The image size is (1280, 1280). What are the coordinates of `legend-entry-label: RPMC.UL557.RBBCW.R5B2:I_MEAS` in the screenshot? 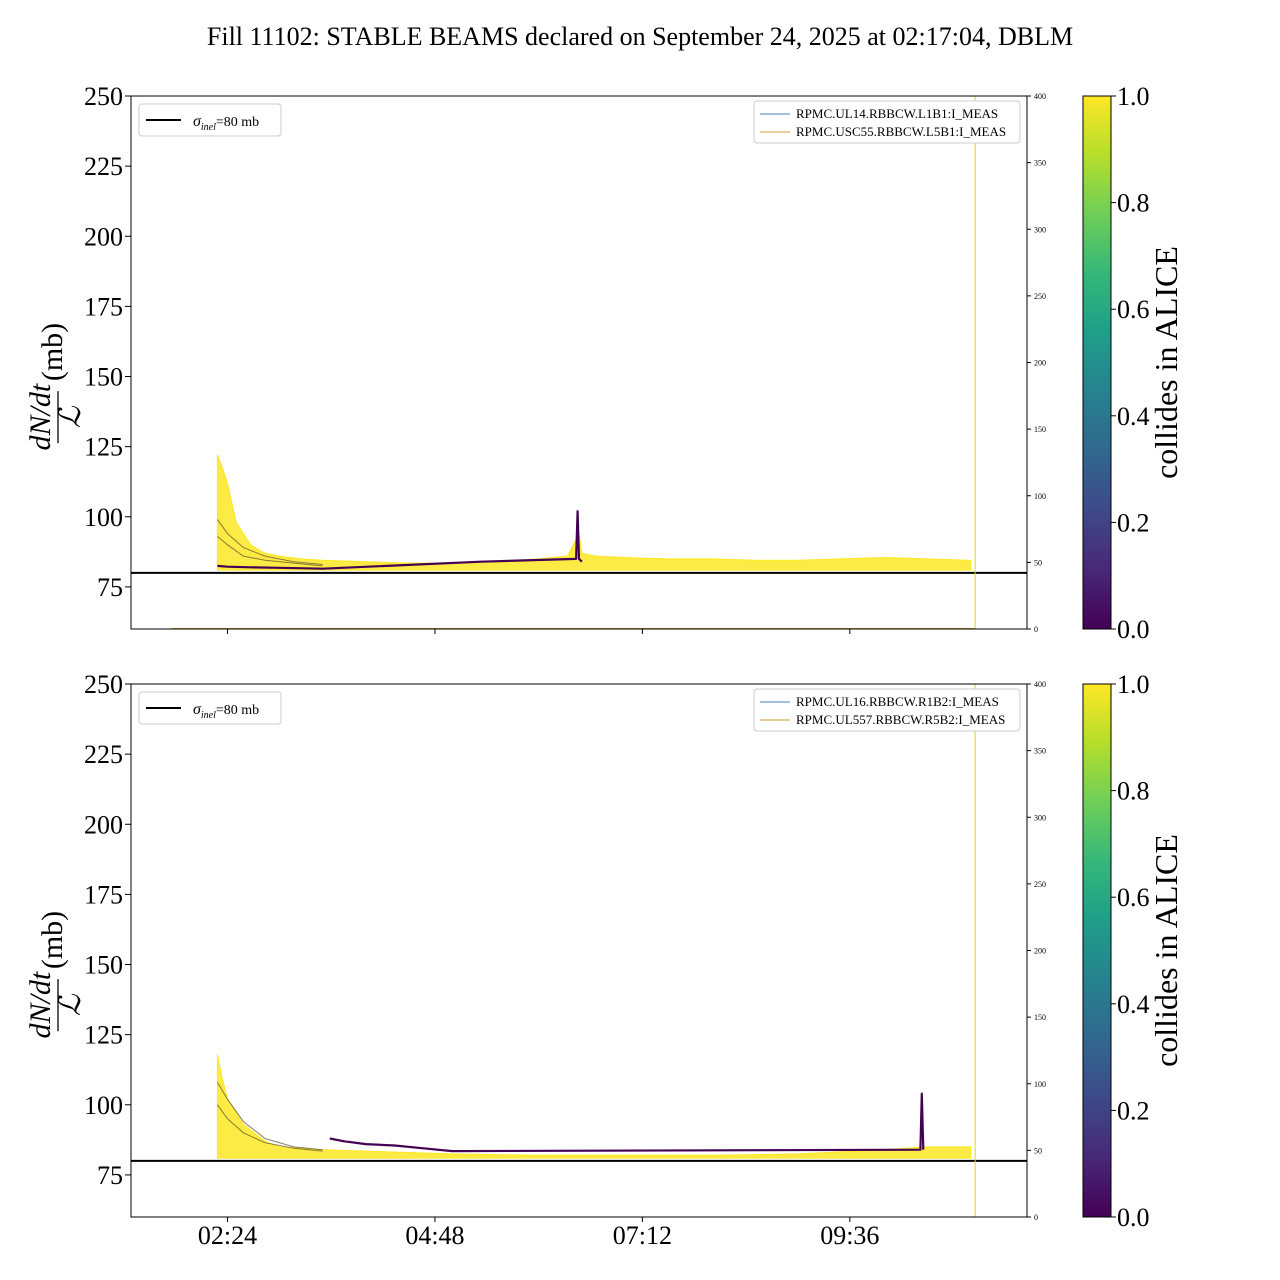 It's located at (900, 719).